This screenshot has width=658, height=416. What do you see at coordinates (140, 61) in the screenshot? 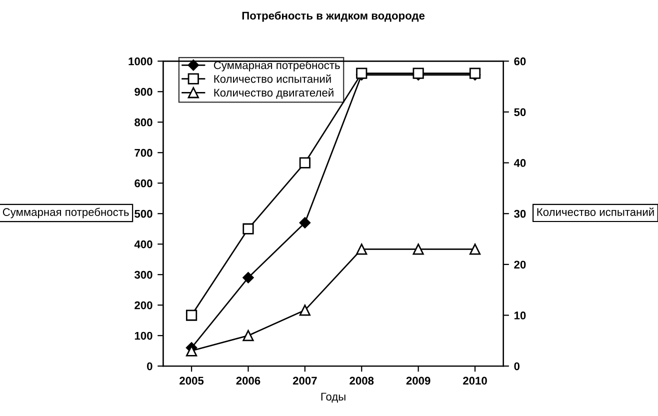
I see `y-tick-label: 1000` at bounding box center [140, 61].